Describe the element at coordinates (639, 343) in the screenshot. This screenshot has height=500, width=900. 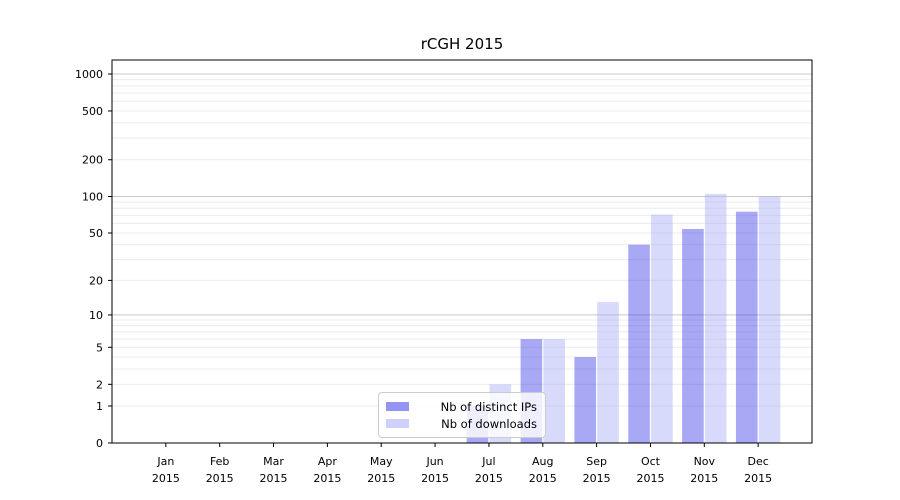
I see `bar-0-Oct` at that location.